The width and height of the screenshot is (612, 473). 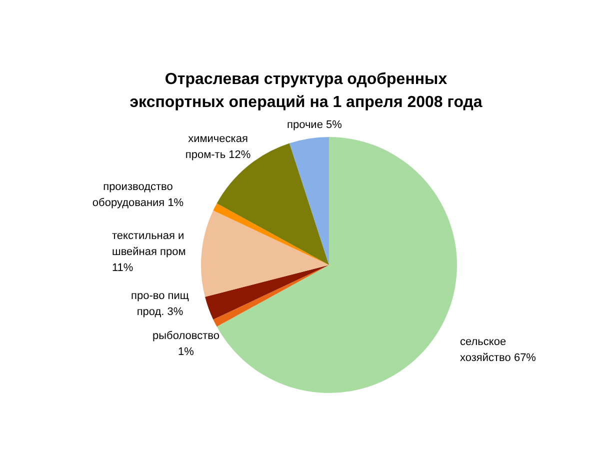 What do you see at coordinates (498, 350) in the screenshot?
I see `slice-label: сельское хозяйство 67%` at bounding box center [498, 350].